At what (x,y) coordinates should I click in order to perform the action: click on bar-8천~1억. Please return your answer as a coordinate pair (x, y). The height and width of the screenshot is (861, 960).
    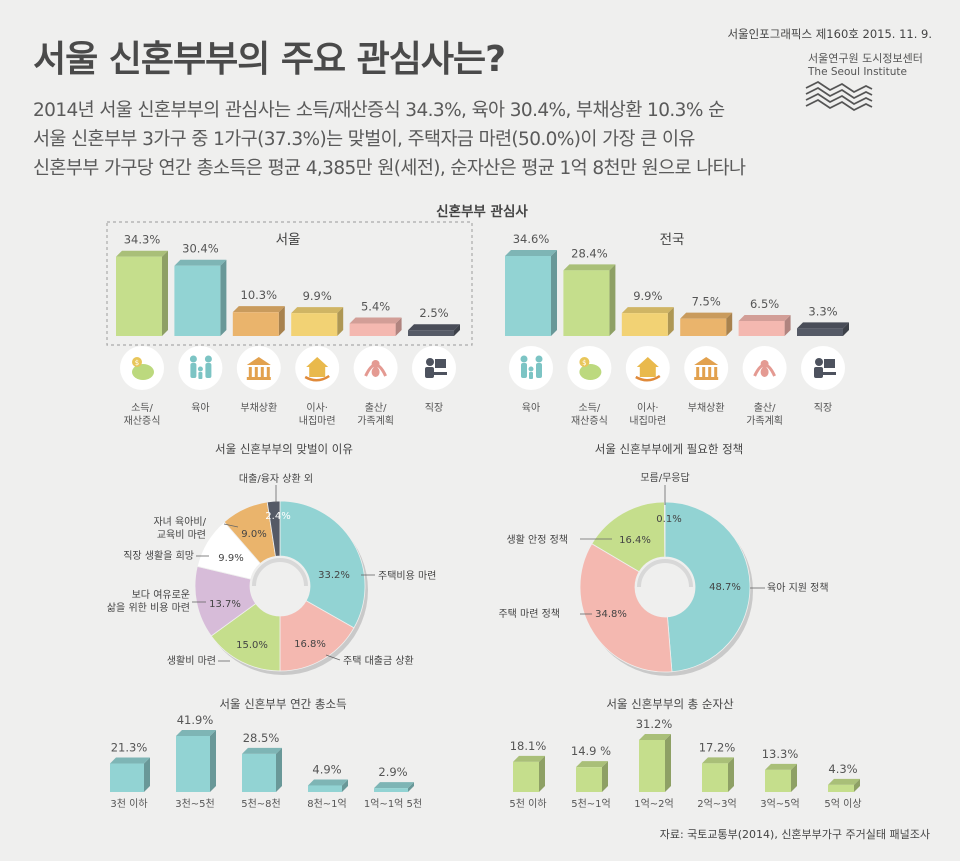
    Looking at the image, I should click on (328, 785).